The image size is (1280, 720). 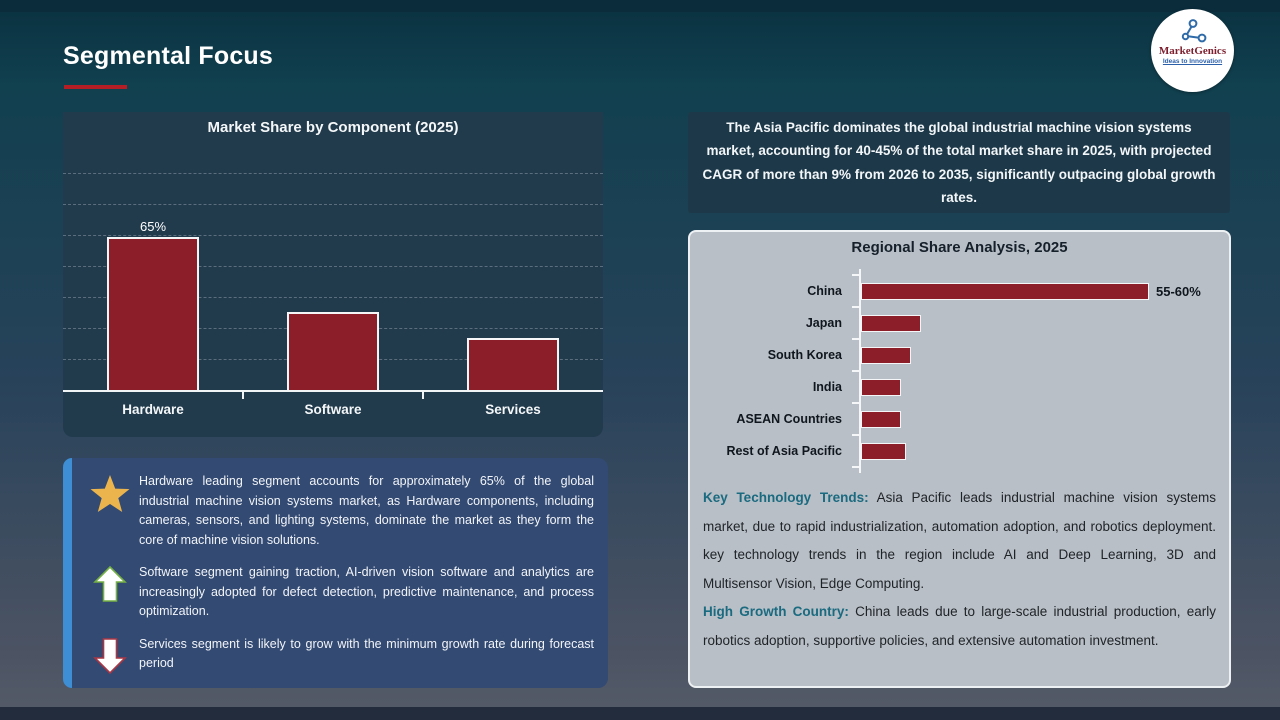 What do you see at coordinates (333, 391) in the screenshot?
I see `x-axis-line` at bounding box center [333, 391].